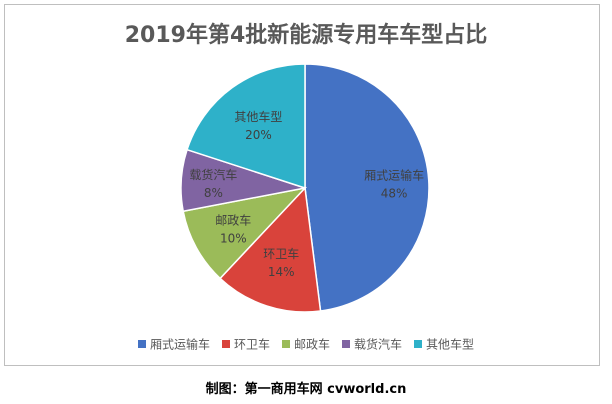 This screenshot has height=404, width=612. I want to click on slice-category-label-1: 厢式运输车, so click(394, 174).